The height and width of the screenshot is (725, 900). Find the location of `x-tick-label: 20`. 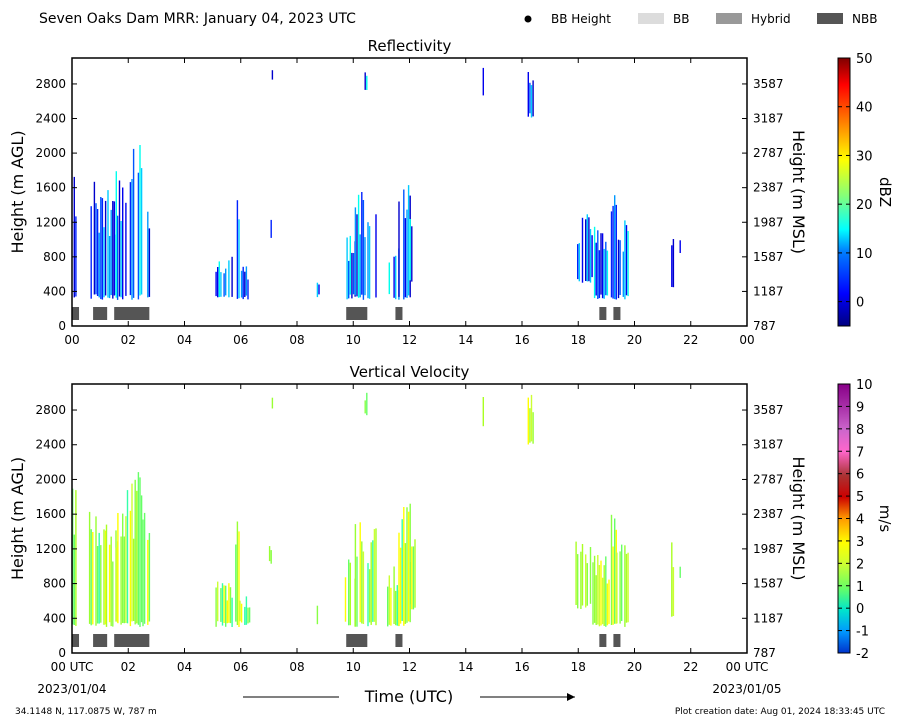

x-tick-label: 20 is located at coordinates (634, 667).